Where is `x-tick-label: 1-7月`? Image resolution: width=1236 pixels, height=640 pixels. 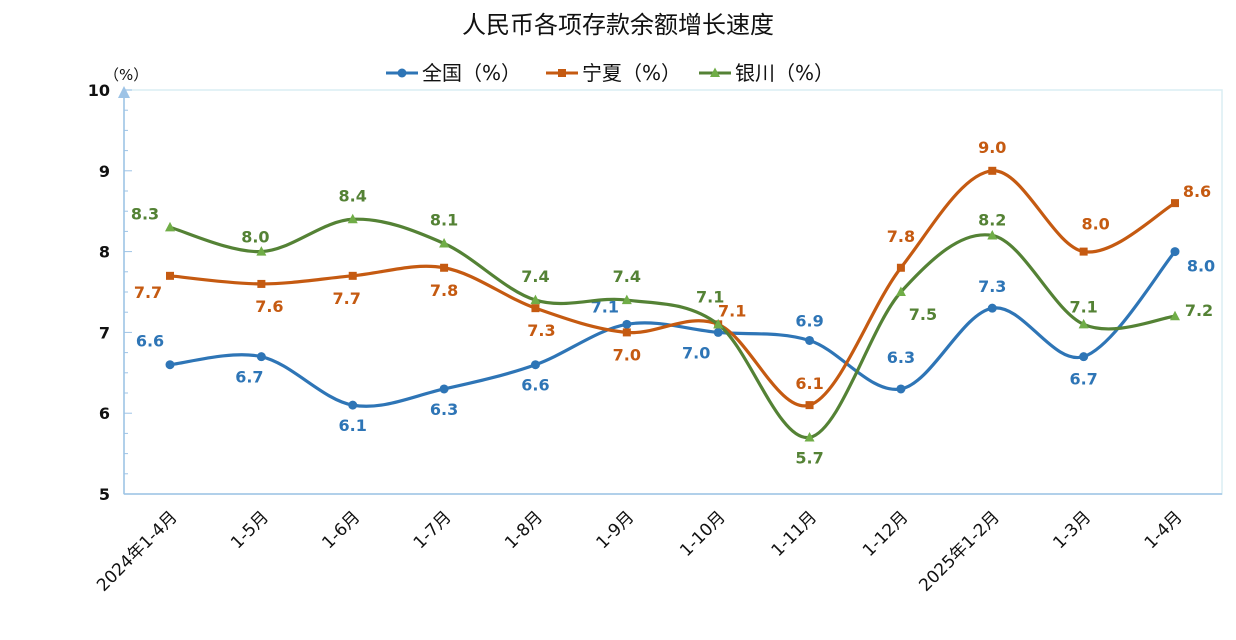
x-tick-label: 1-7月 is located at coordinates (433, 530).